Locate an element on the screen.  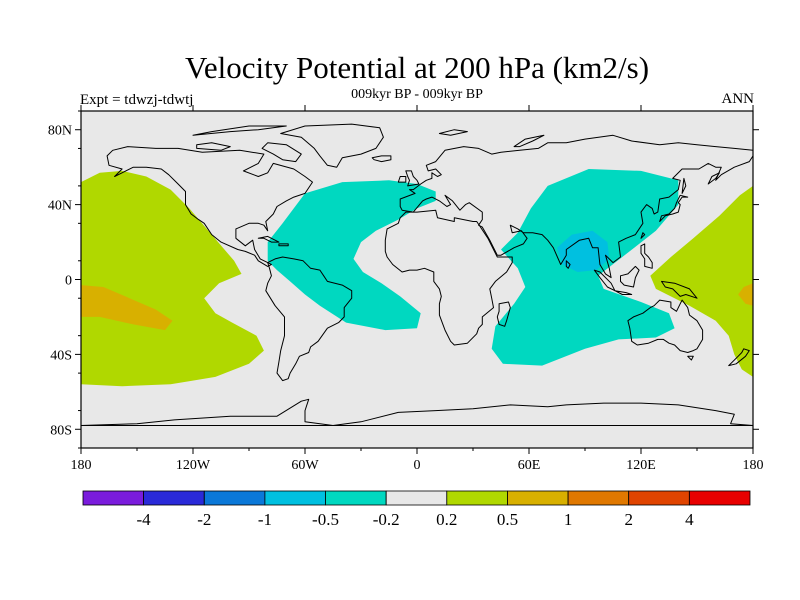
region-pacific-east-positive is located at coordinates (701, 281).